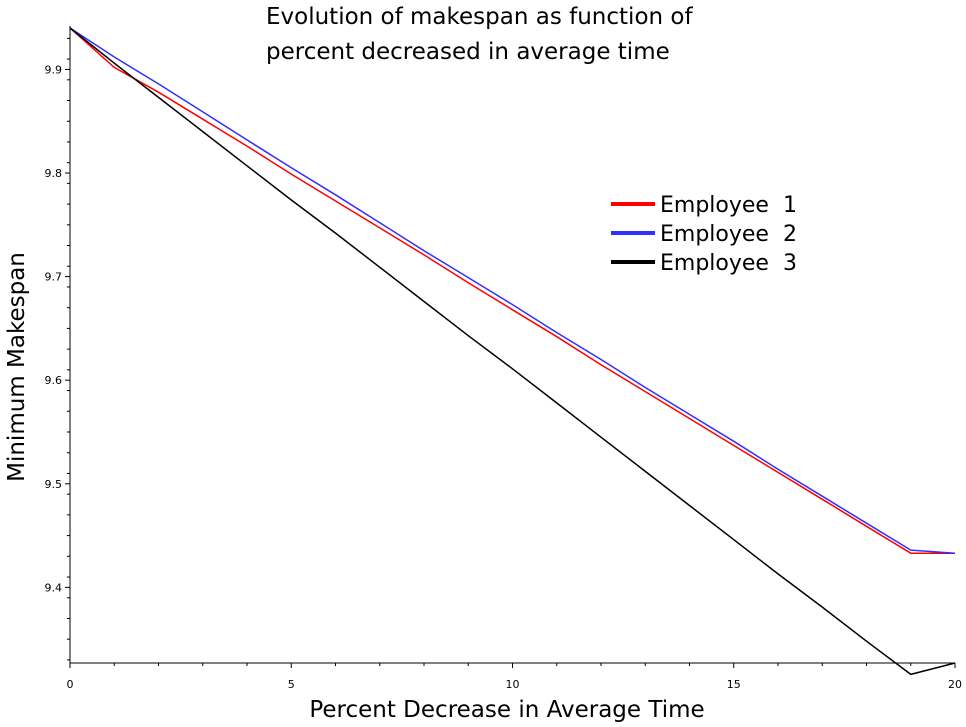  What do you see at coordinates (513, 684) in the screenshot?
I see `x-tick-label: 10` at bounding box center [513, 684].